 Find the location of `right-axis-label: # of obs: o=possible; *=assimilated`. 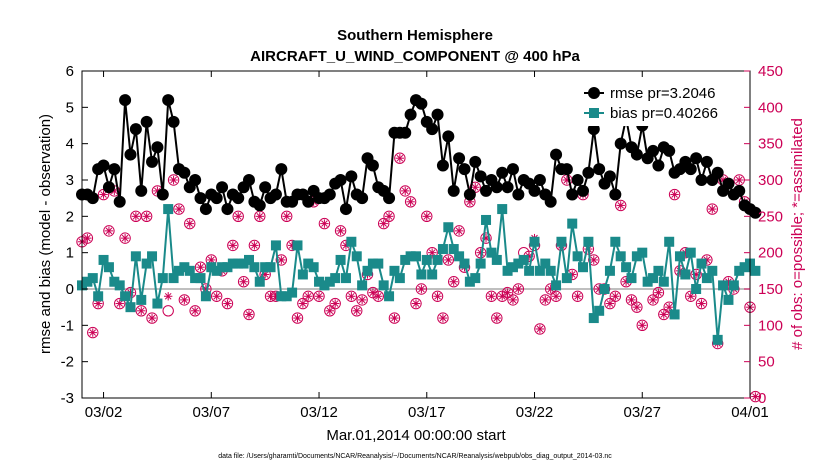

right-axis-label: # of obs: o=possible; *=assimilated is located at coordinates (797, 234).